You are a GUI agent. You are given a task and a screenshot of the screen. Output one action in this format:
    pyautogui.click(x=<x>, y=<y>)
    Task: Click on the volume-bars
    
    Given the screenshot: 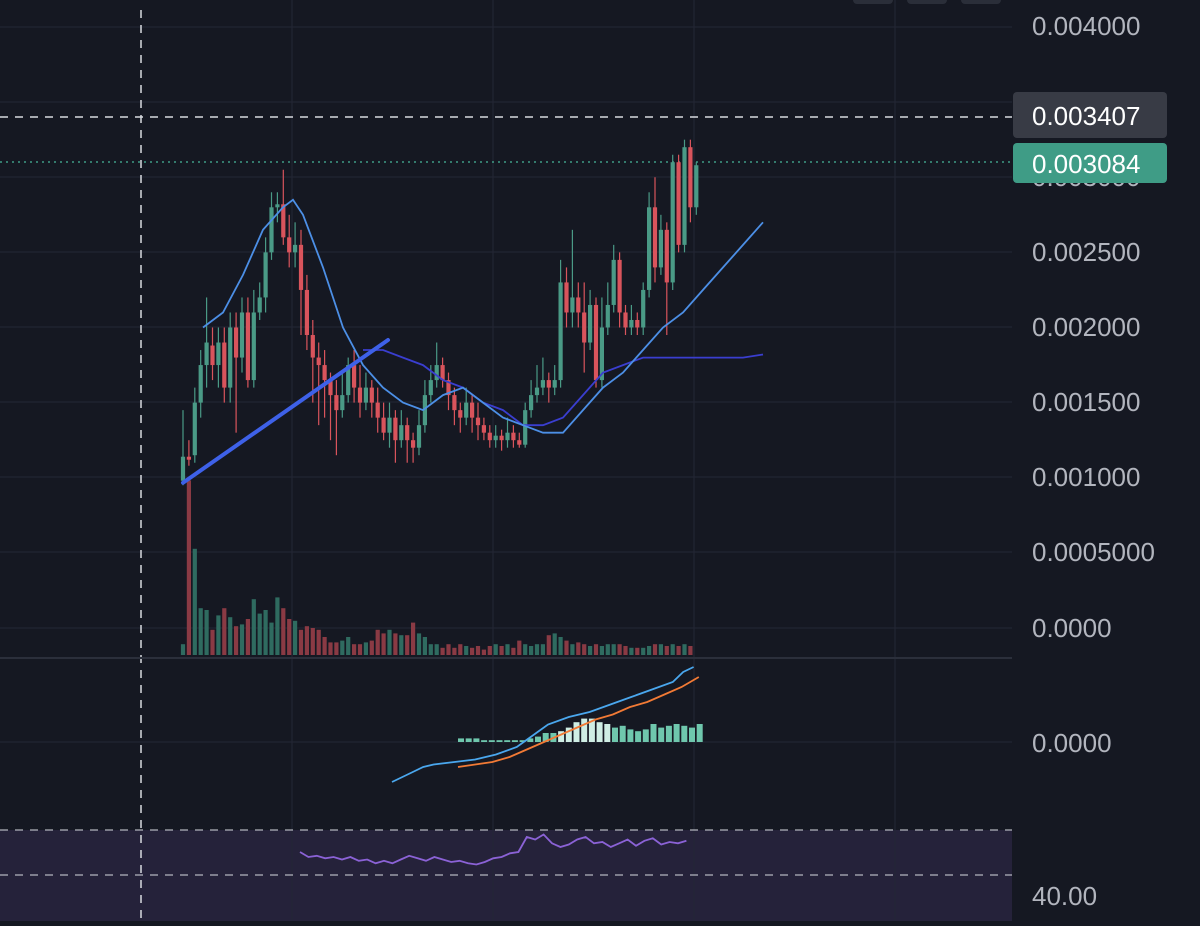 What is the action you would take?
    pyautogui.click(x=436, y=567)
    